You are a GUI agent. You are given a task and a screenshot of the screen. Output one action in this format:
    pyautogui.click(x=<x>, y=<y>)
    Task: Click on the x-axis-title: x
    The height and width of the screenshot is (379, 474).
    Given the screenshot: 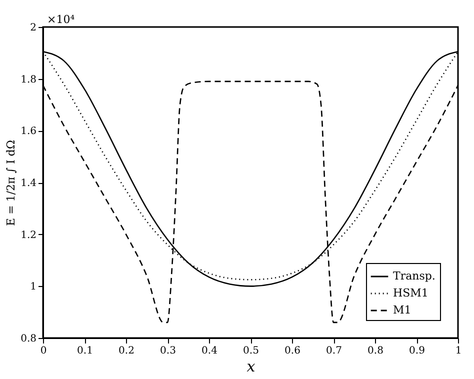 What is the action you would take?
    pyautogui.click(x=251, y=367)
    